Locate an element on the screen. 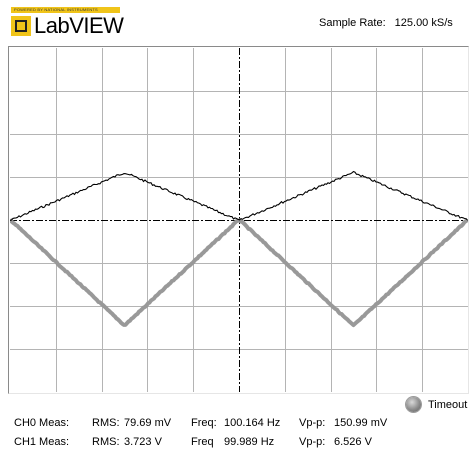 Image resolution: width=476 pixels, height=454 pixels. sample-rate-value: 125.00 kS/s is located at coordinates (423, 23).